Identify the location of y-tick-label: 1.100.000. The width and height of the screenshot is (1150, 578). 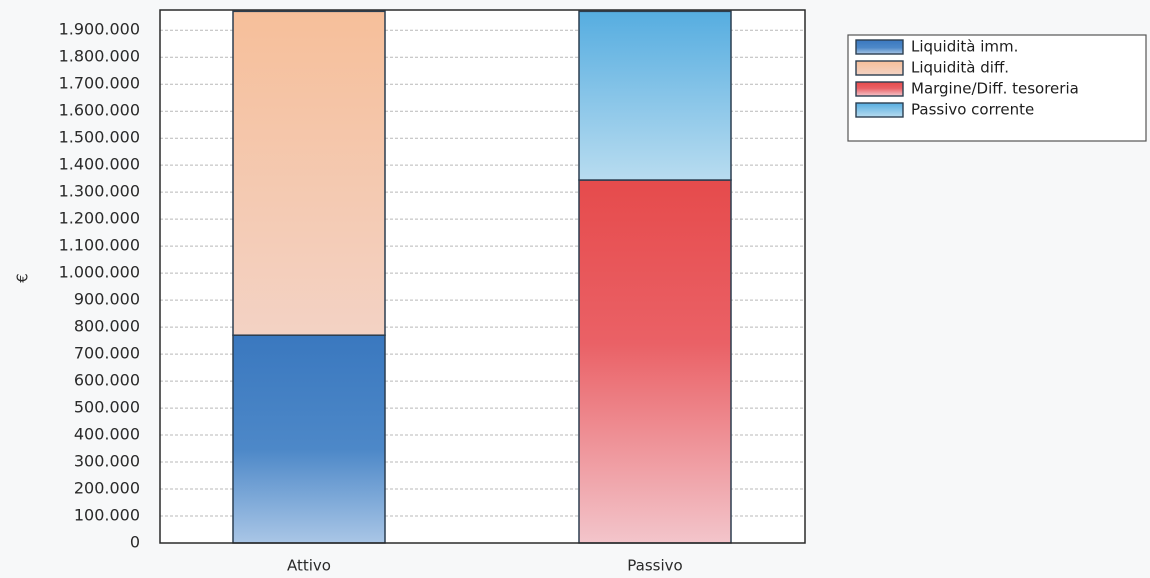
(99, 245).